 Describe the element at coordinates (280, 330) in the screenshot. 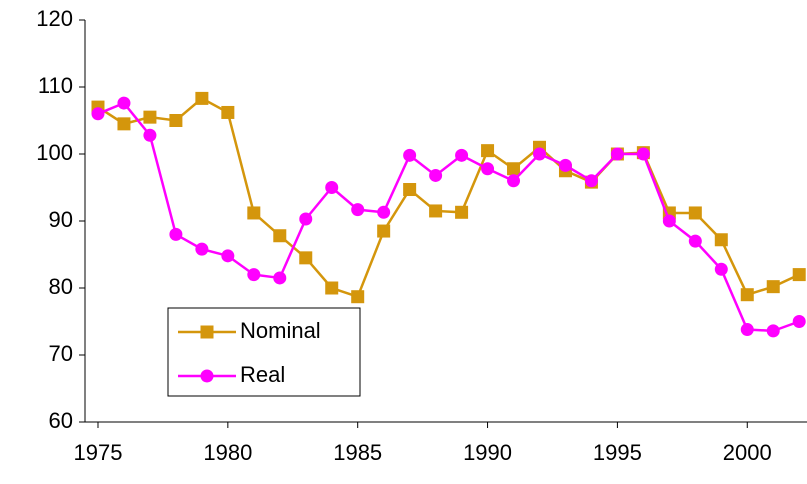

I see `legend-label: Nominal` at that location.